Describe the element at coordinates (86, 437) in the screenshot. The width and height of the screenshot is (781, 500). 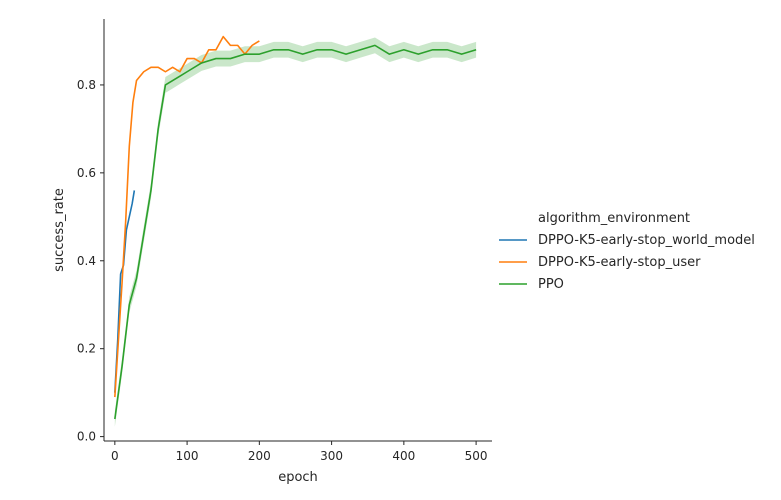
I see `y-tick-label: 0.0` at that location.